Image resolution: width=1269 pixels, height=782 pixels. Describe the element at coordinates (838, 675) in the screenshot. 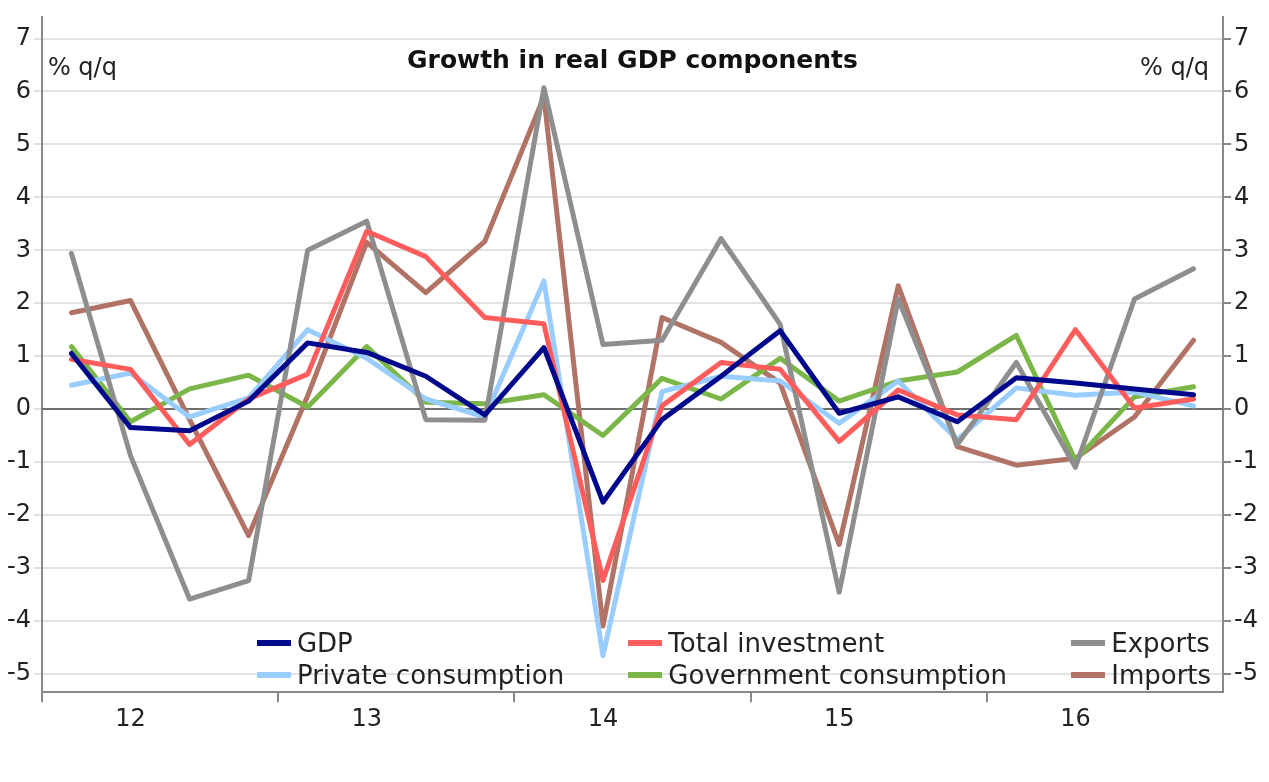

I see `legend-label: Government consumption` at that location.